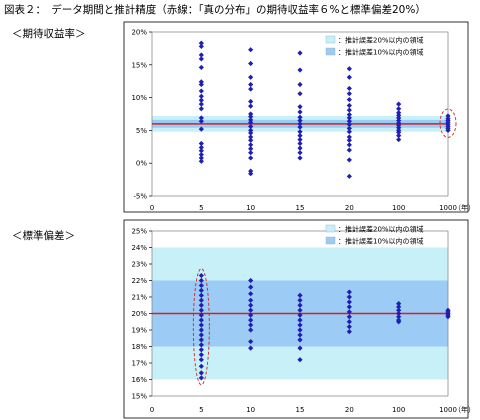 The height and width of the screenshot is (420, 480). Describe the element at coordinates (349, 410) in the screenshot. I see `x-tick-label: 20` at that location.